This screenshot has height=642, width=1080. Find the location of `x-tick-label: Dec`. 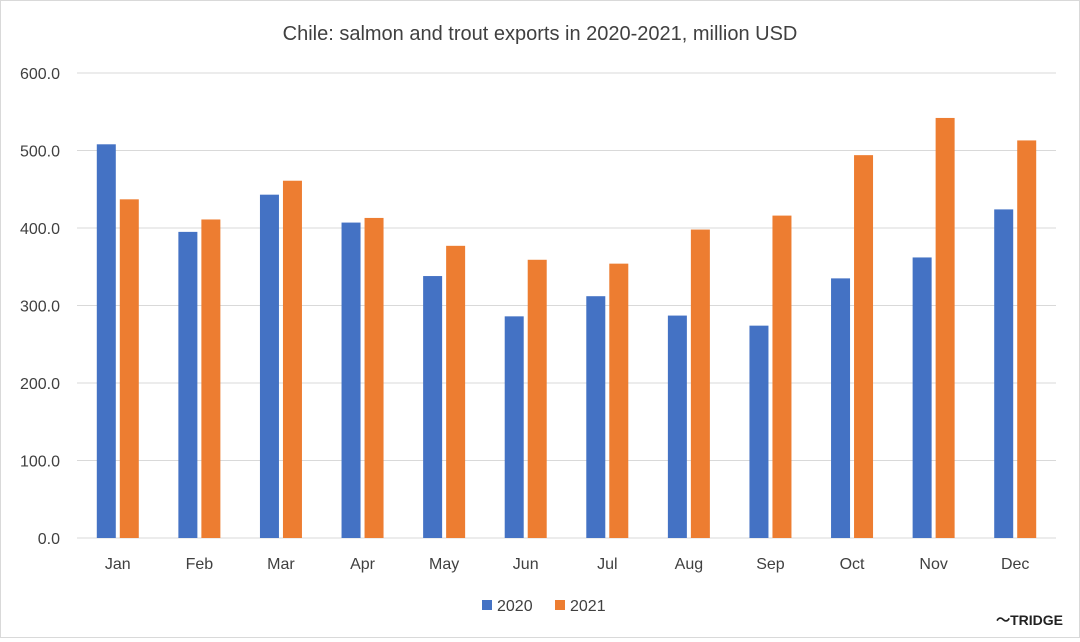

x-tick-label: Dec is located at coordinates (1015, 564).